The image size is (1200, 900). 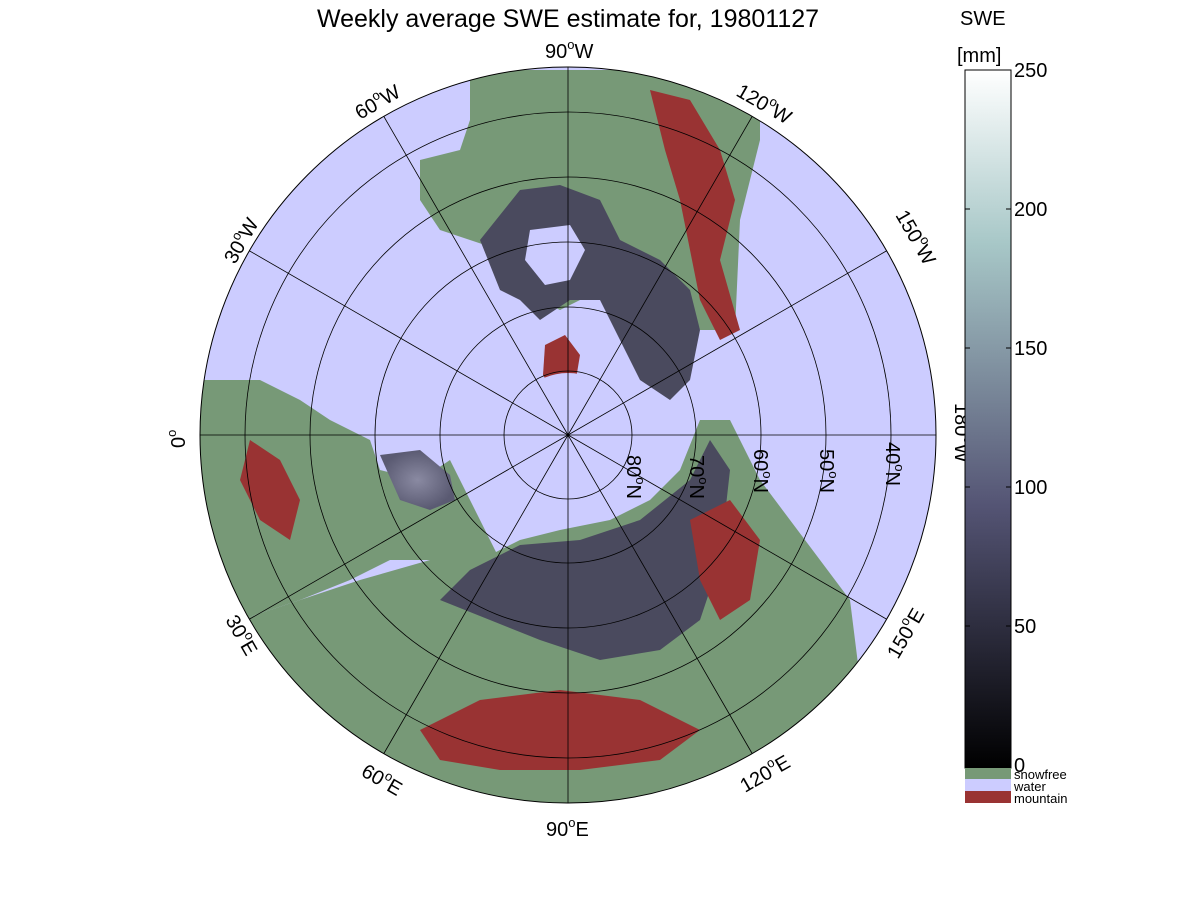 What do you see at coordinates (1030, 210) in the screenshot?
I see `colorbar-tick-label: 200` at bounding box center [1030, 210].